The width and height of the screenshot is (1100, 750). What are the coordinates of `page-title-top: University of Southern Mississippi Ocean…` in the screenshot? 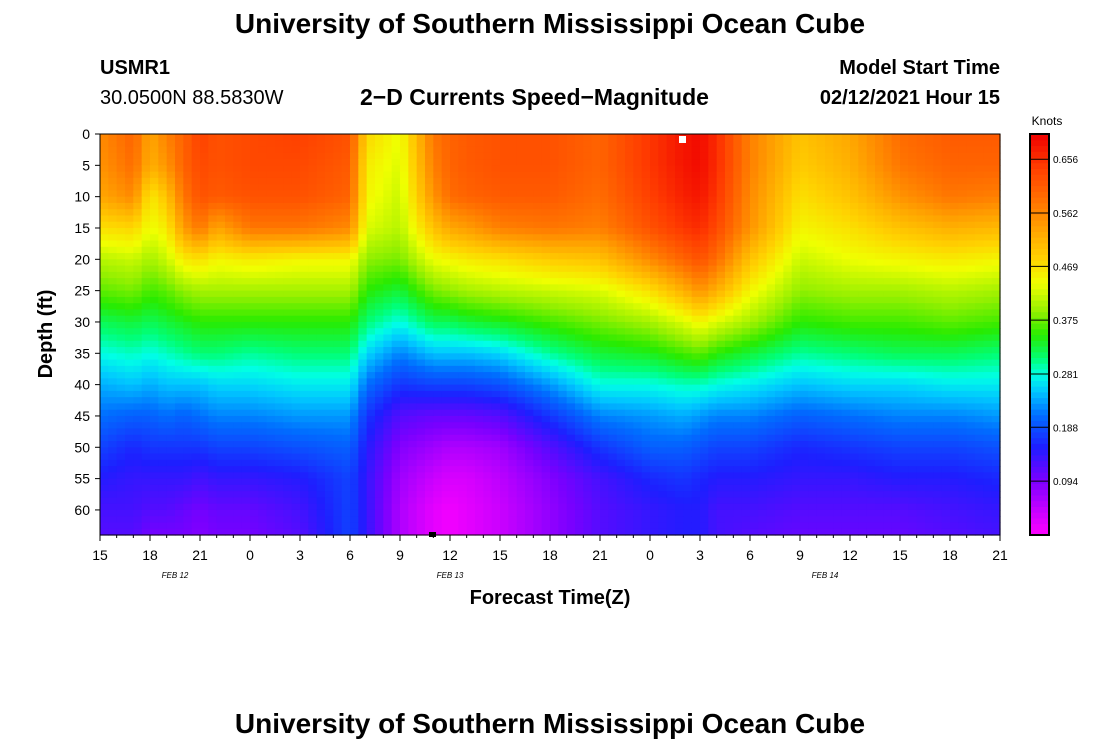 It's located at (550, 23).